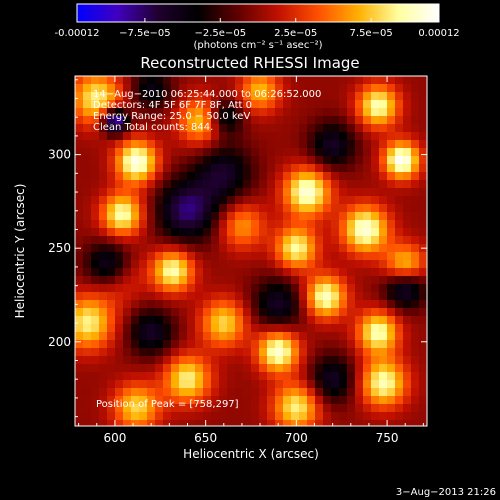 This screenshot has height=500, width=500. What do you see at coordinates (59, 248) in the screenshot?
I see `y-tick-label: 250` at bounding box center [59, 248].